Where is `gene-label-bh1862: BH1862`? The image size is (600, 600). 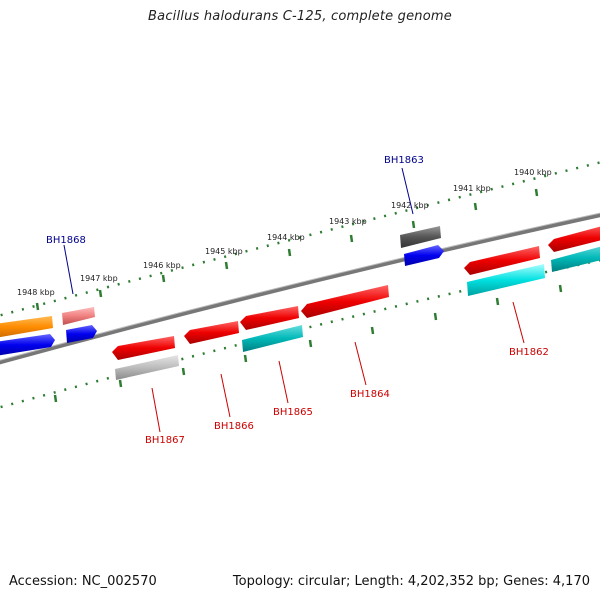 gene-label-bh1862: BH1862 is located at coordinates (529, 352).